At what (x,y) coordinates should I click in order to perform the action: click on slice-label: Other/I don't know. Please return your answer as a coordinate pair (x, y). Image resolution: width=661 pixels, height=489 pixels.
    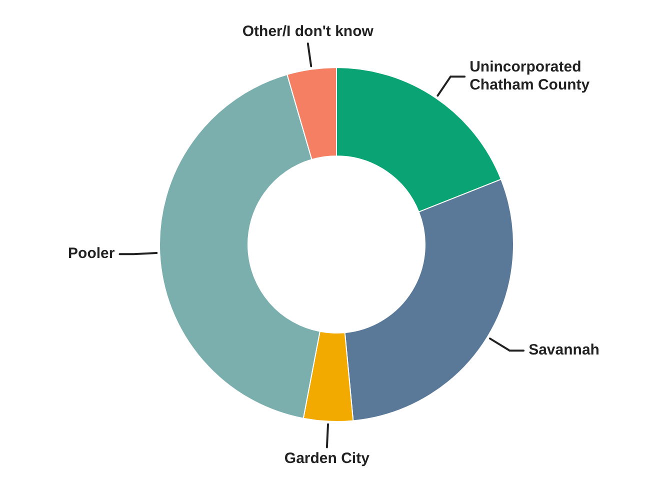
    Looking at the image, I should click on (308, 31).